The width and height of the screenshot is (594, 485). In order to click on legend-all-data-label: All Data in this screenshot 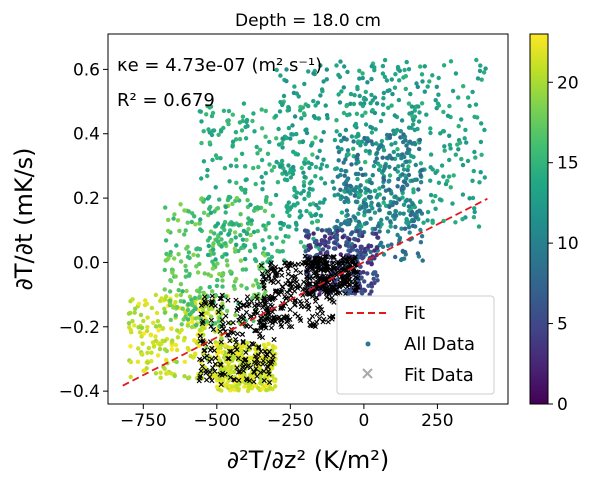, I will do `click(439, 344)`.